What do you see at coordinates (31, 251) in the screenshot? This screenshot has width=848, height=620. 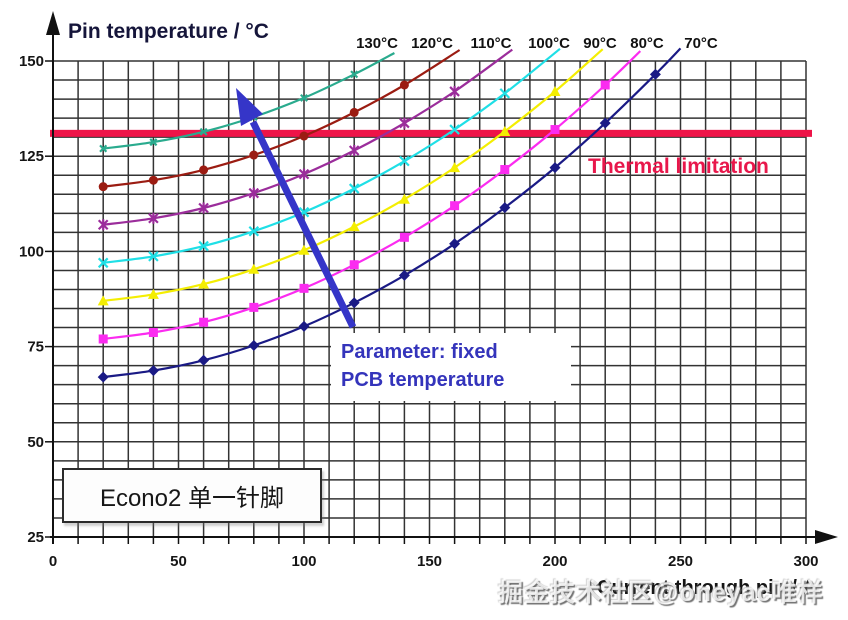 I see `y-tick-label: 100` at bounding box center [31, 251].